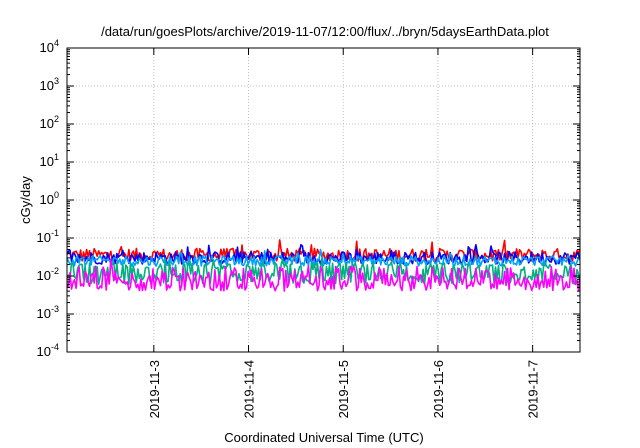  I want to click on y-tick-label: 10⁰, so click(49, 198).